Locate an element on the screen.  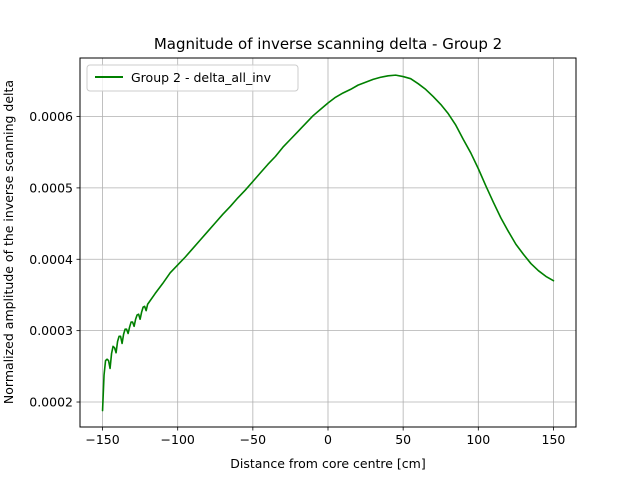
y-tick-label: 0.0006 is located at coordinates (51, 116).